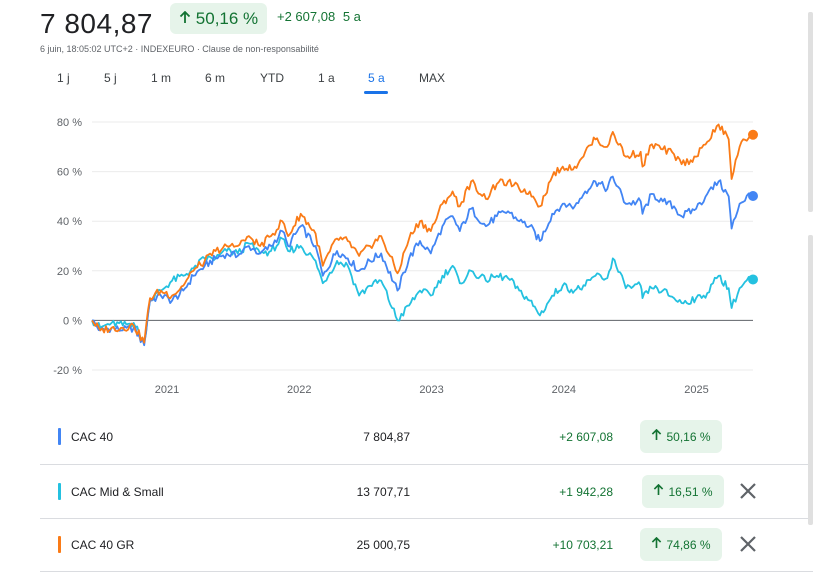  I want to click on index-name: CAC 40 GR, so click(103, 545).